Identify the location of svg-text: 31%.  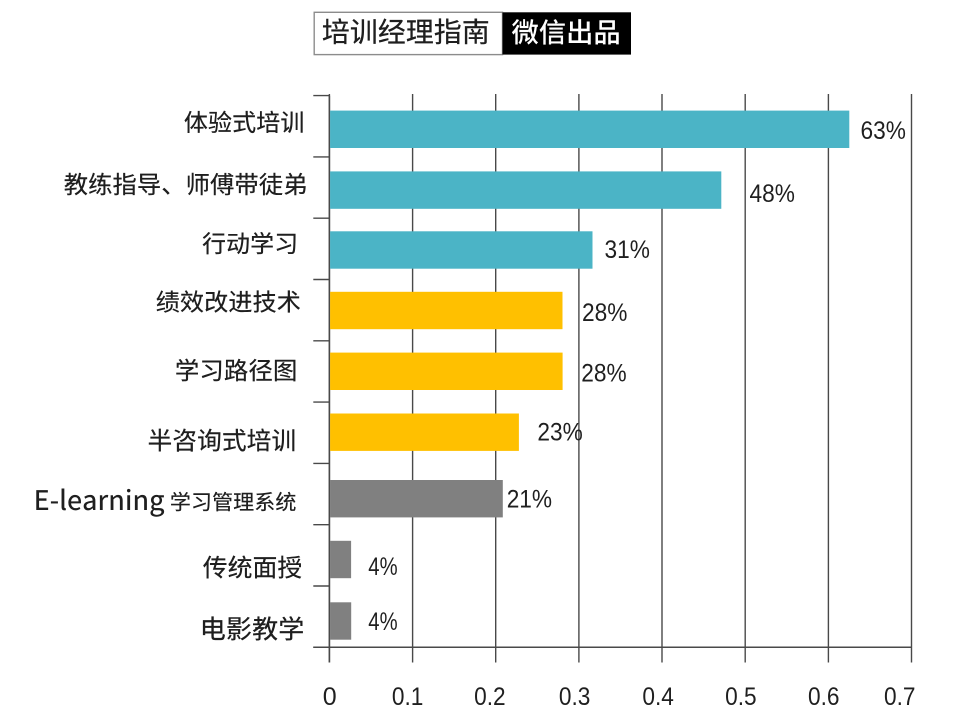
(627, 250).